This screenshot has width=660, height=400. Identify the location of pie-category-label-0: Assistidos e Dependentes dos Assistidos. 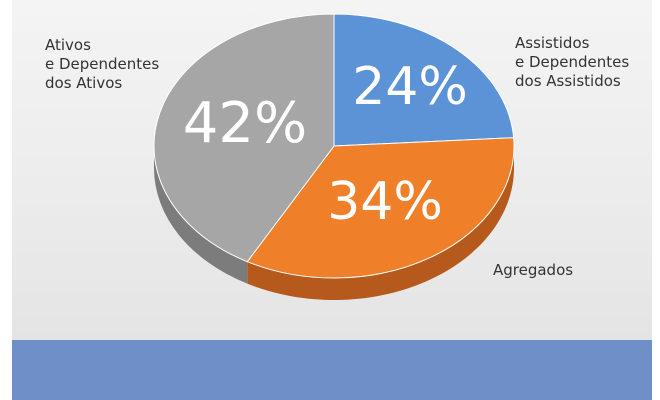
(572, 62).